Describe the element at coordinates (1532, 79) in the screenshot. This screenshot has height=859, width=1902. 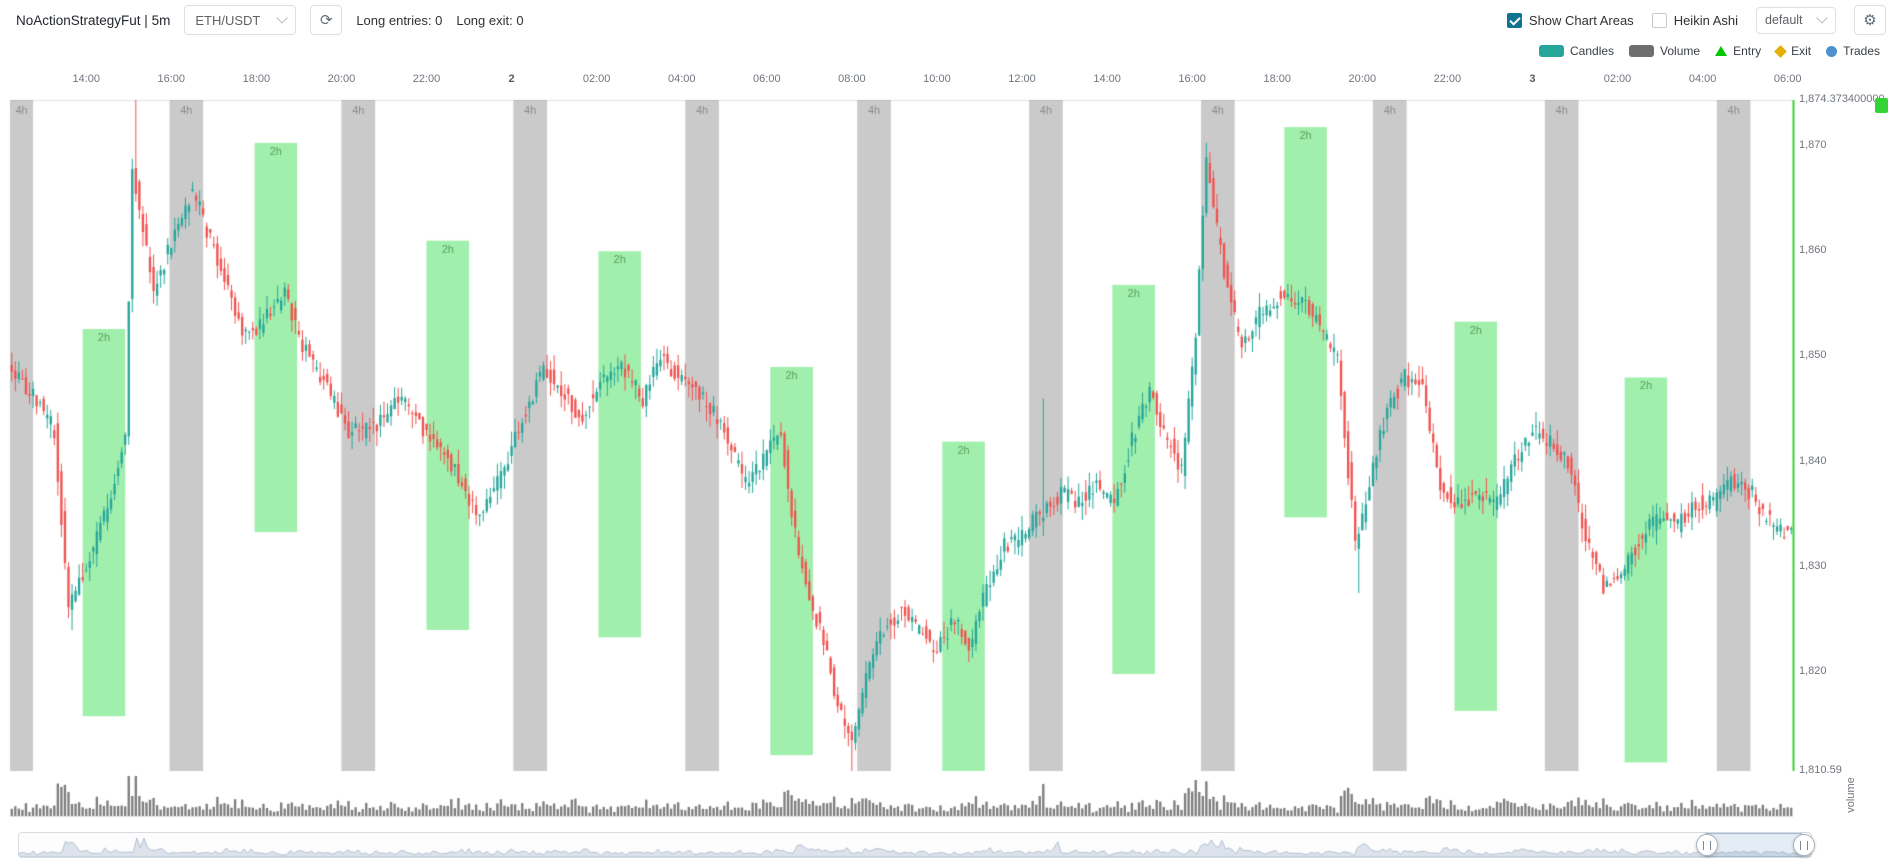
I see `time-axis-label: 3` at that location.